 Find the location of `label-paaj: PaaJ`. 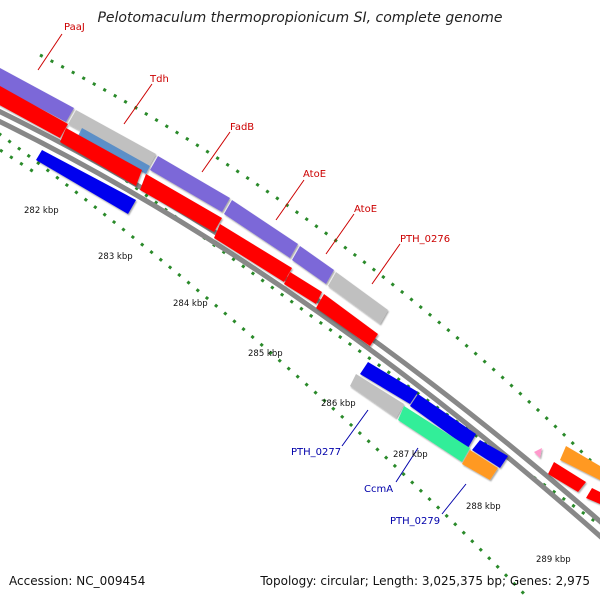

label-paaj: PaaJ is located at coordinates (74, 27).